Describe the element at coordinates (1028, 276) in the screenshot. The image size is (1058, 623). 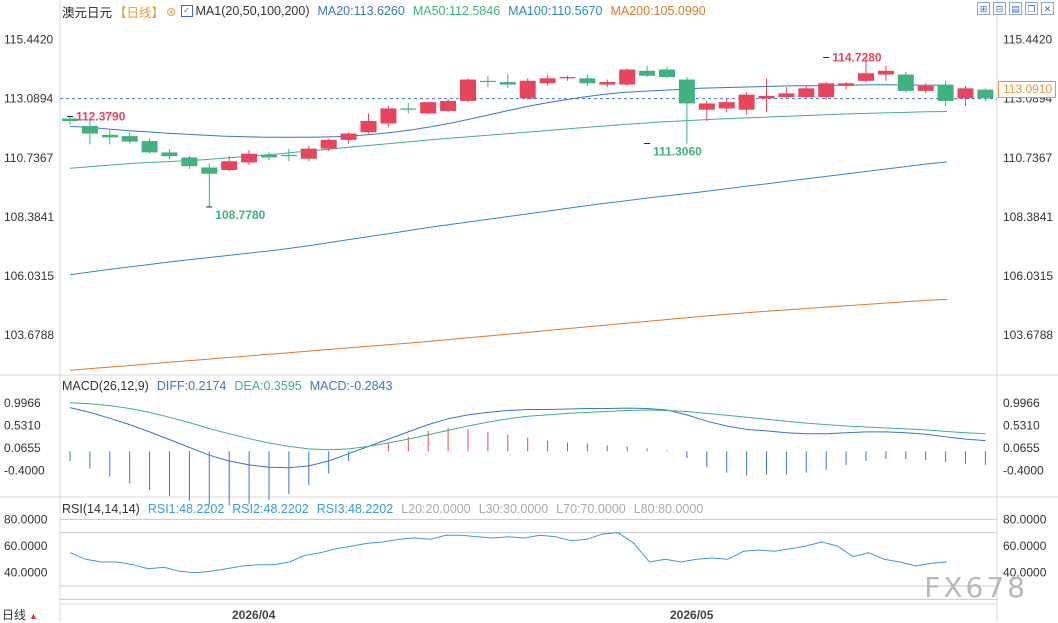
I see `y-tick-label-right: 106.0315` at that location.